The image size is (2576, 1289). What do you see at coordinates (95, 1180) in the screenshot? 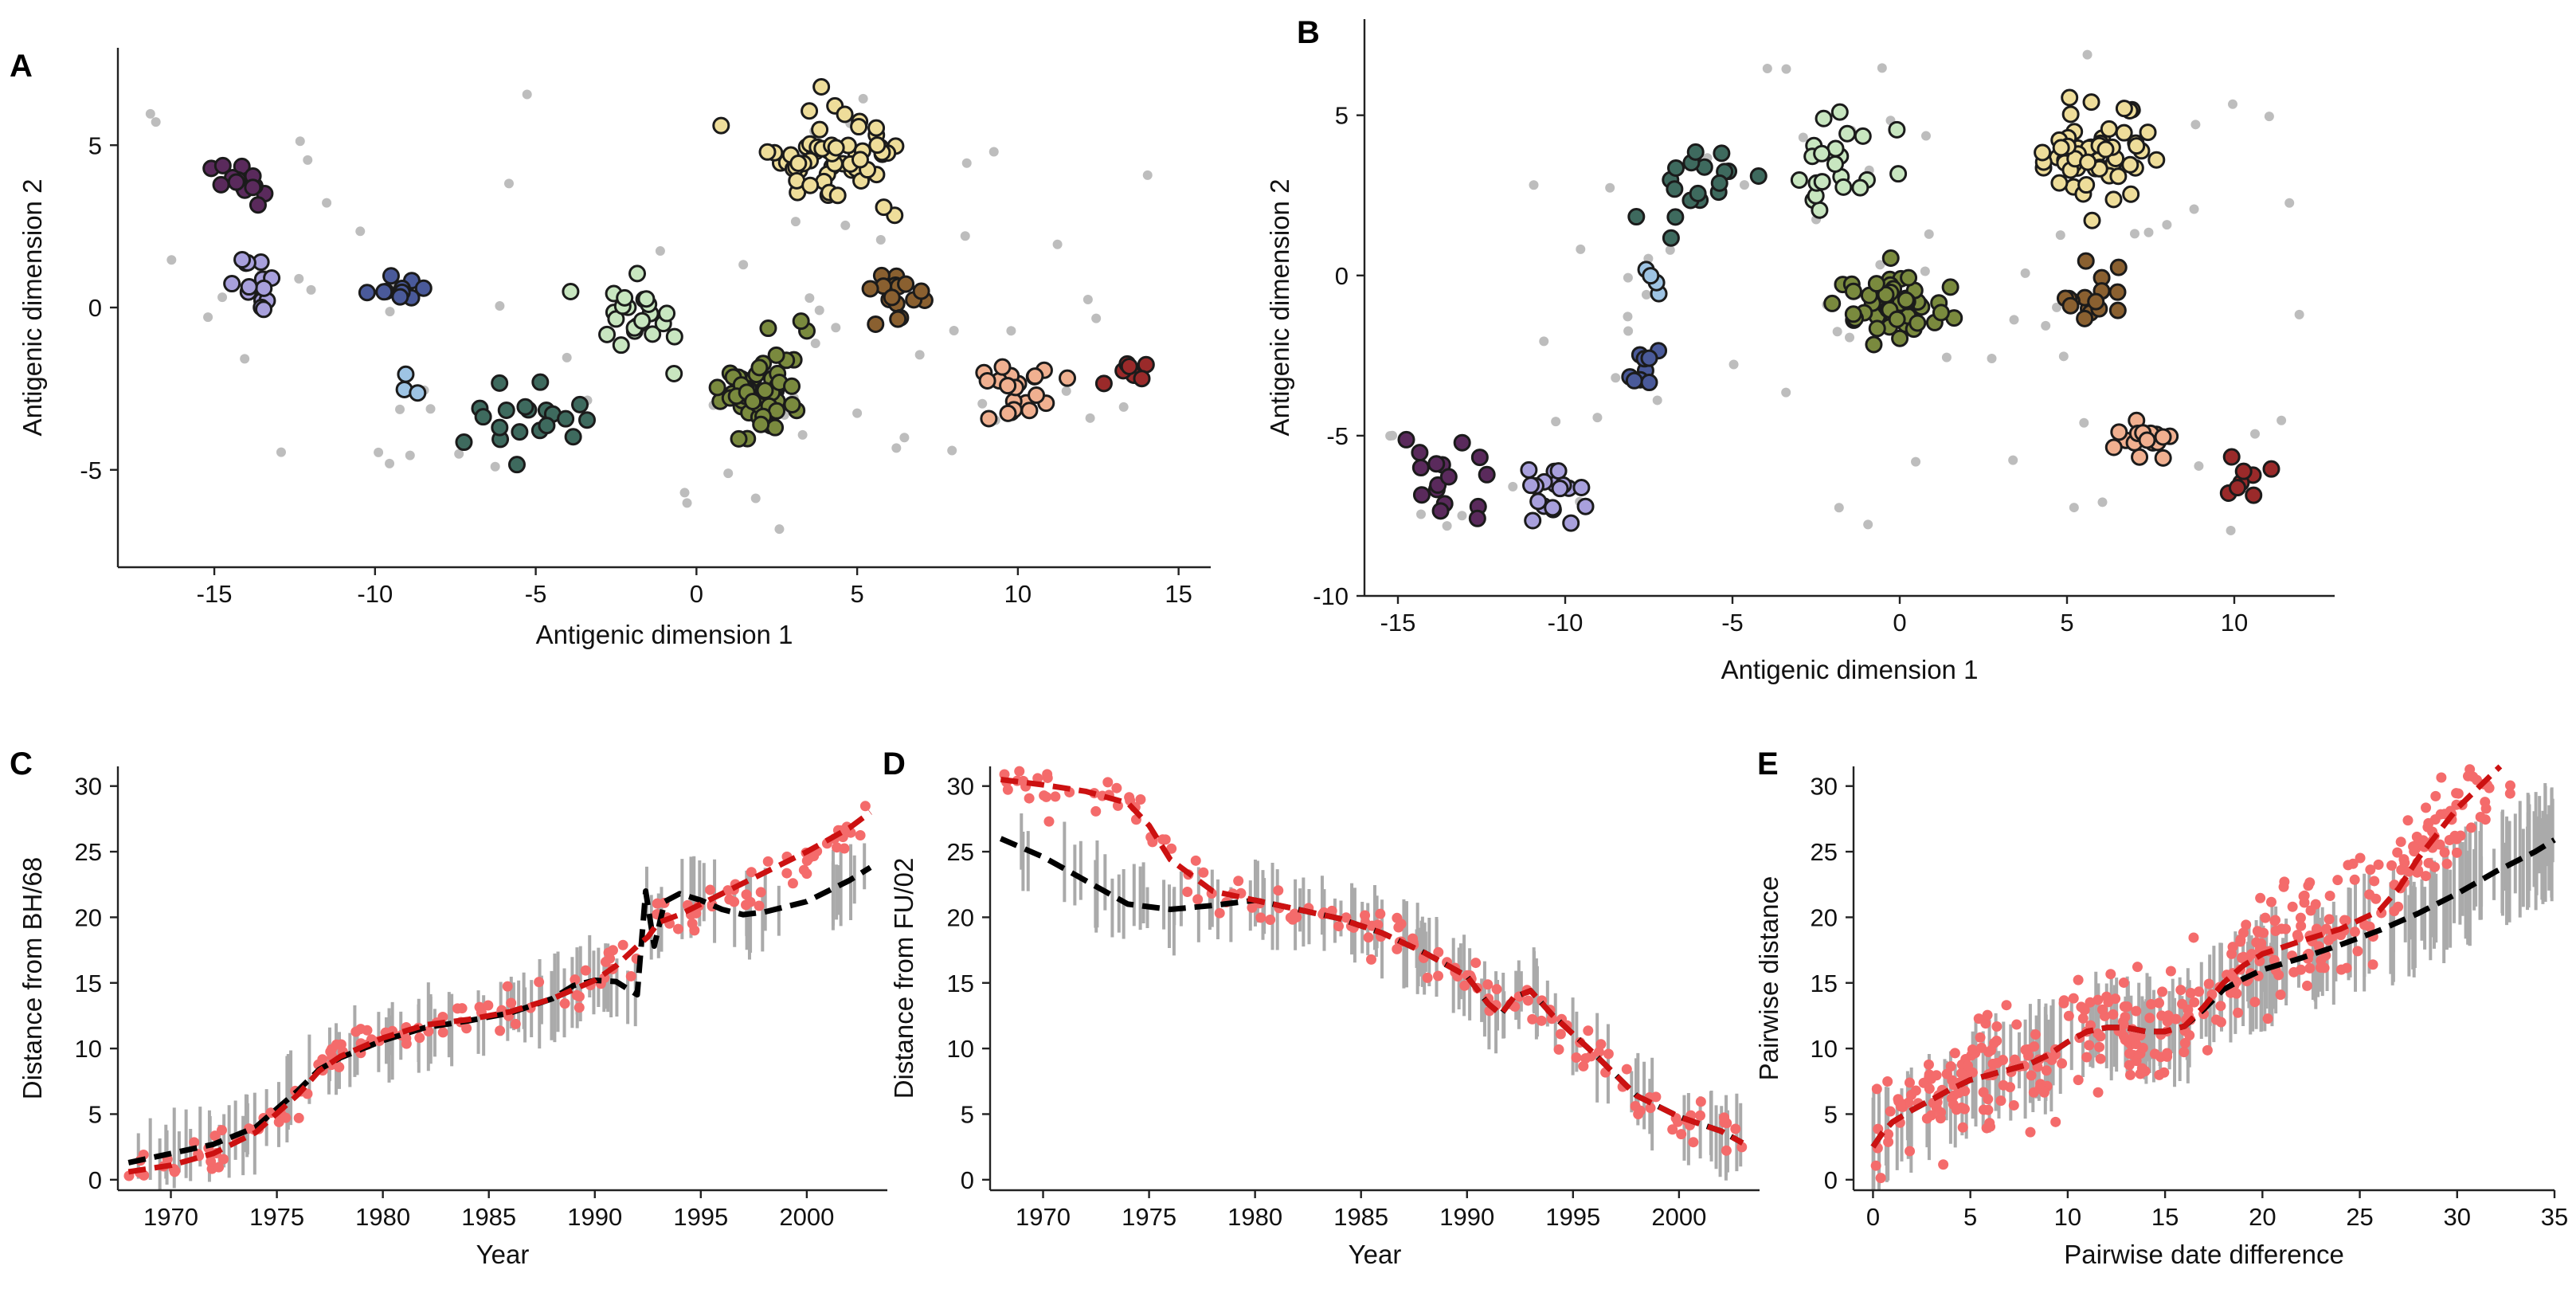
I see `y-tick-label: 0` at bounding box center [95, 1180].